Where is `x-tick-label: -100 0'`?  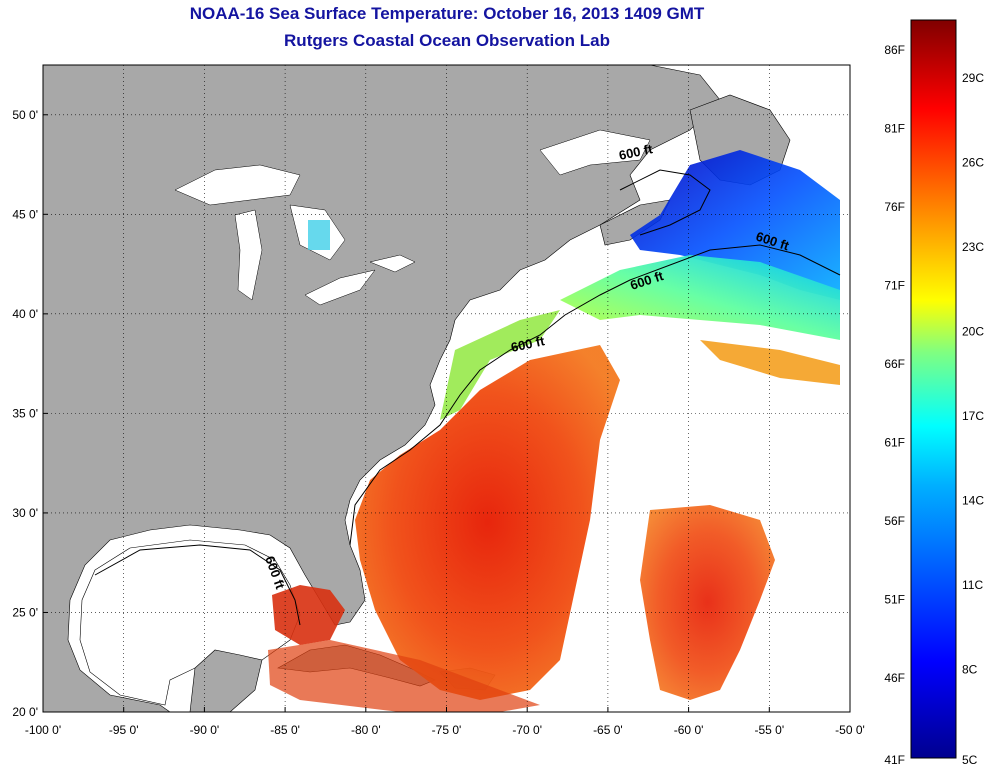 x-tick-label: -100 0' is located at coordinates (43, 730).